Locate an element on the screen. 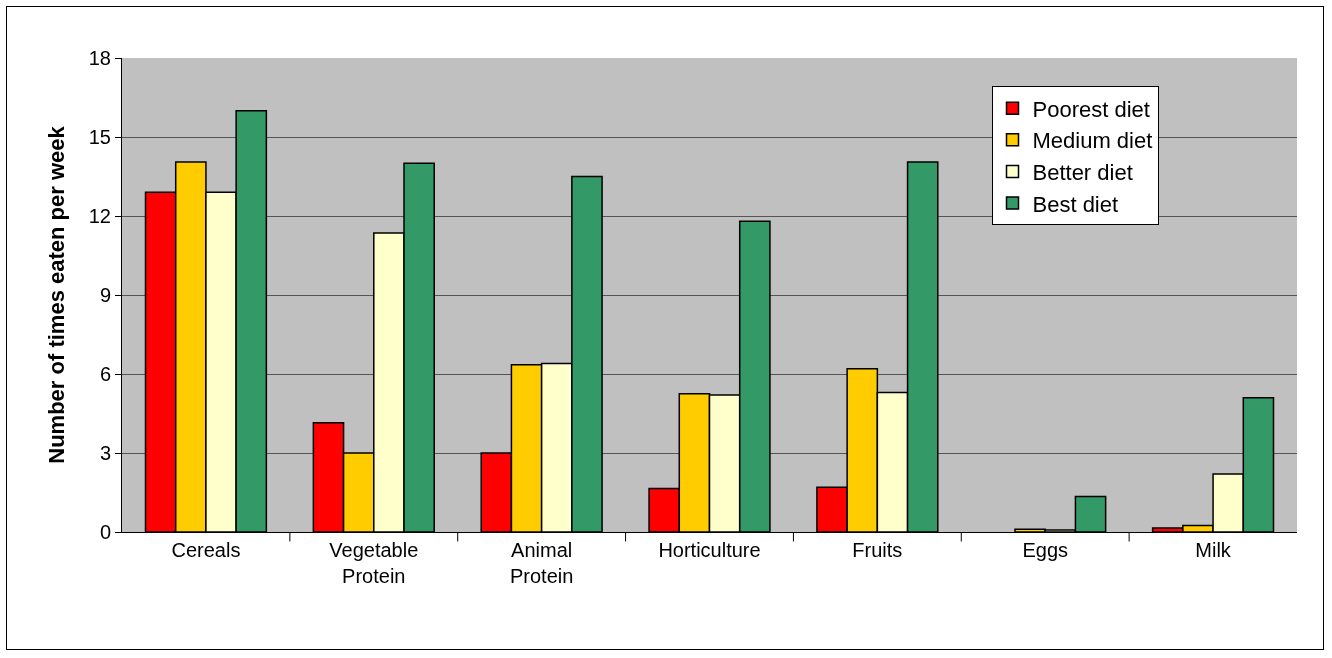 The height and width of the screenshot is (658, 1332). y-tick-label: 18 is located at coordinates (99, 58).